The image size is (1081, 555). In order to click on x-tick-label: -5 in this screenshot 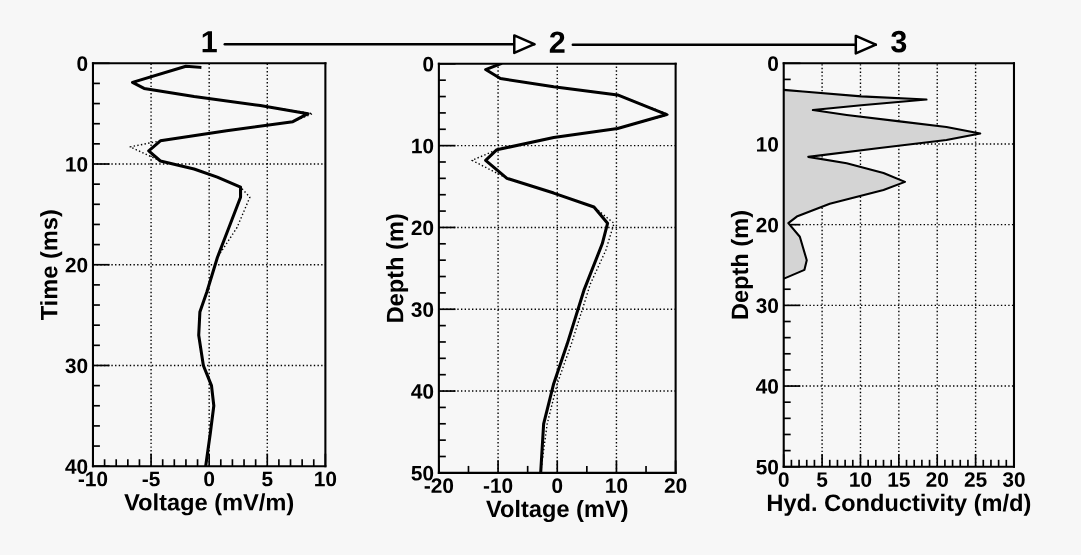, I will do `click(151, 479)`.